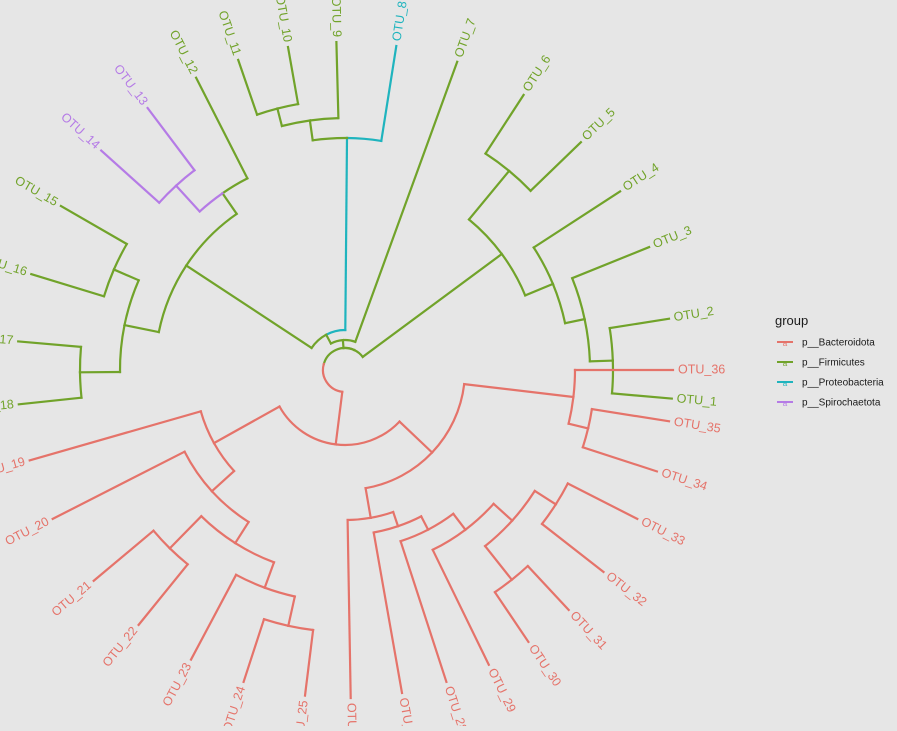  What do you see at coordinates (537, 73) in the screenshot?
I see `tip-label: OTU_6` at bounding box center [537, 73].